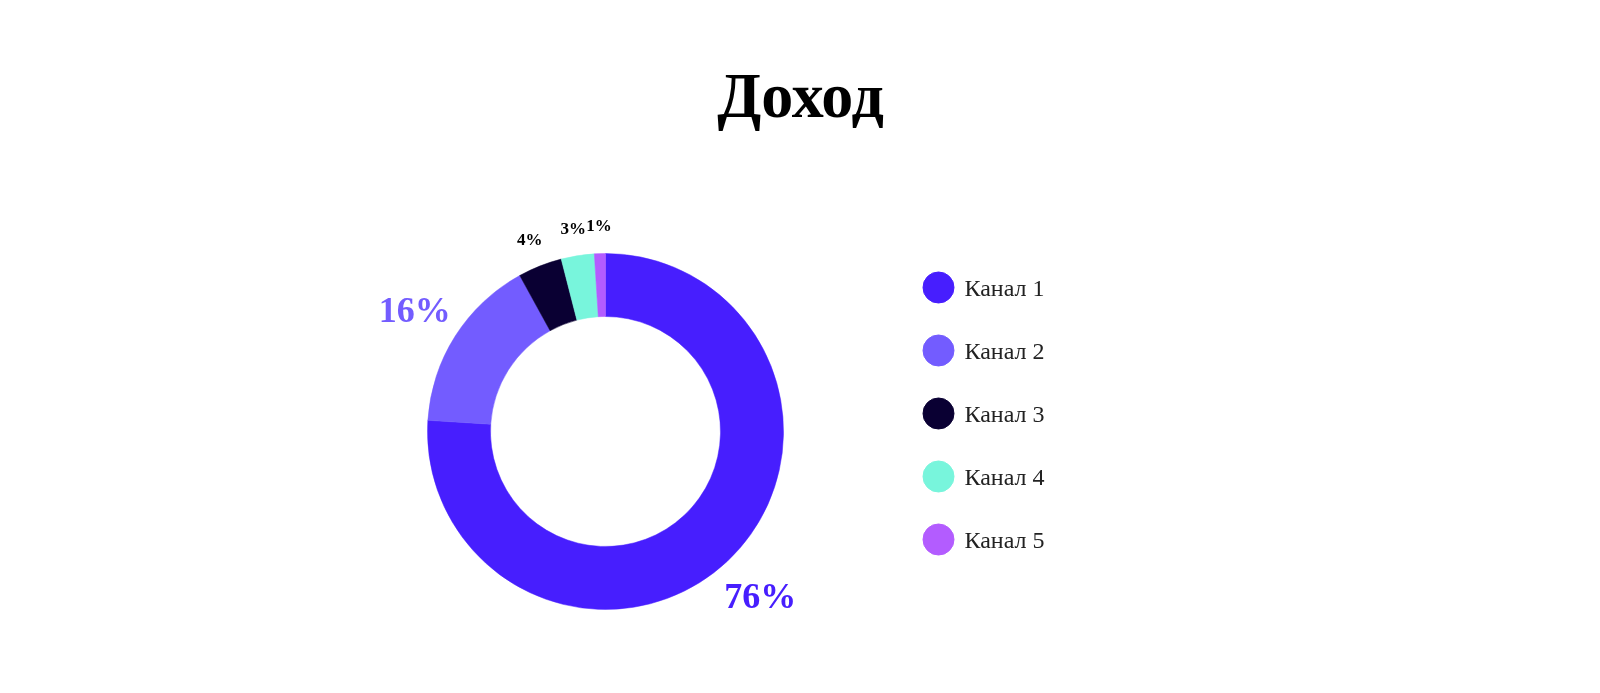 Image resolution: width=1600 pixels, height=693 pixels. I want to click on legend-label: Канал 3, so click(1004, 413).